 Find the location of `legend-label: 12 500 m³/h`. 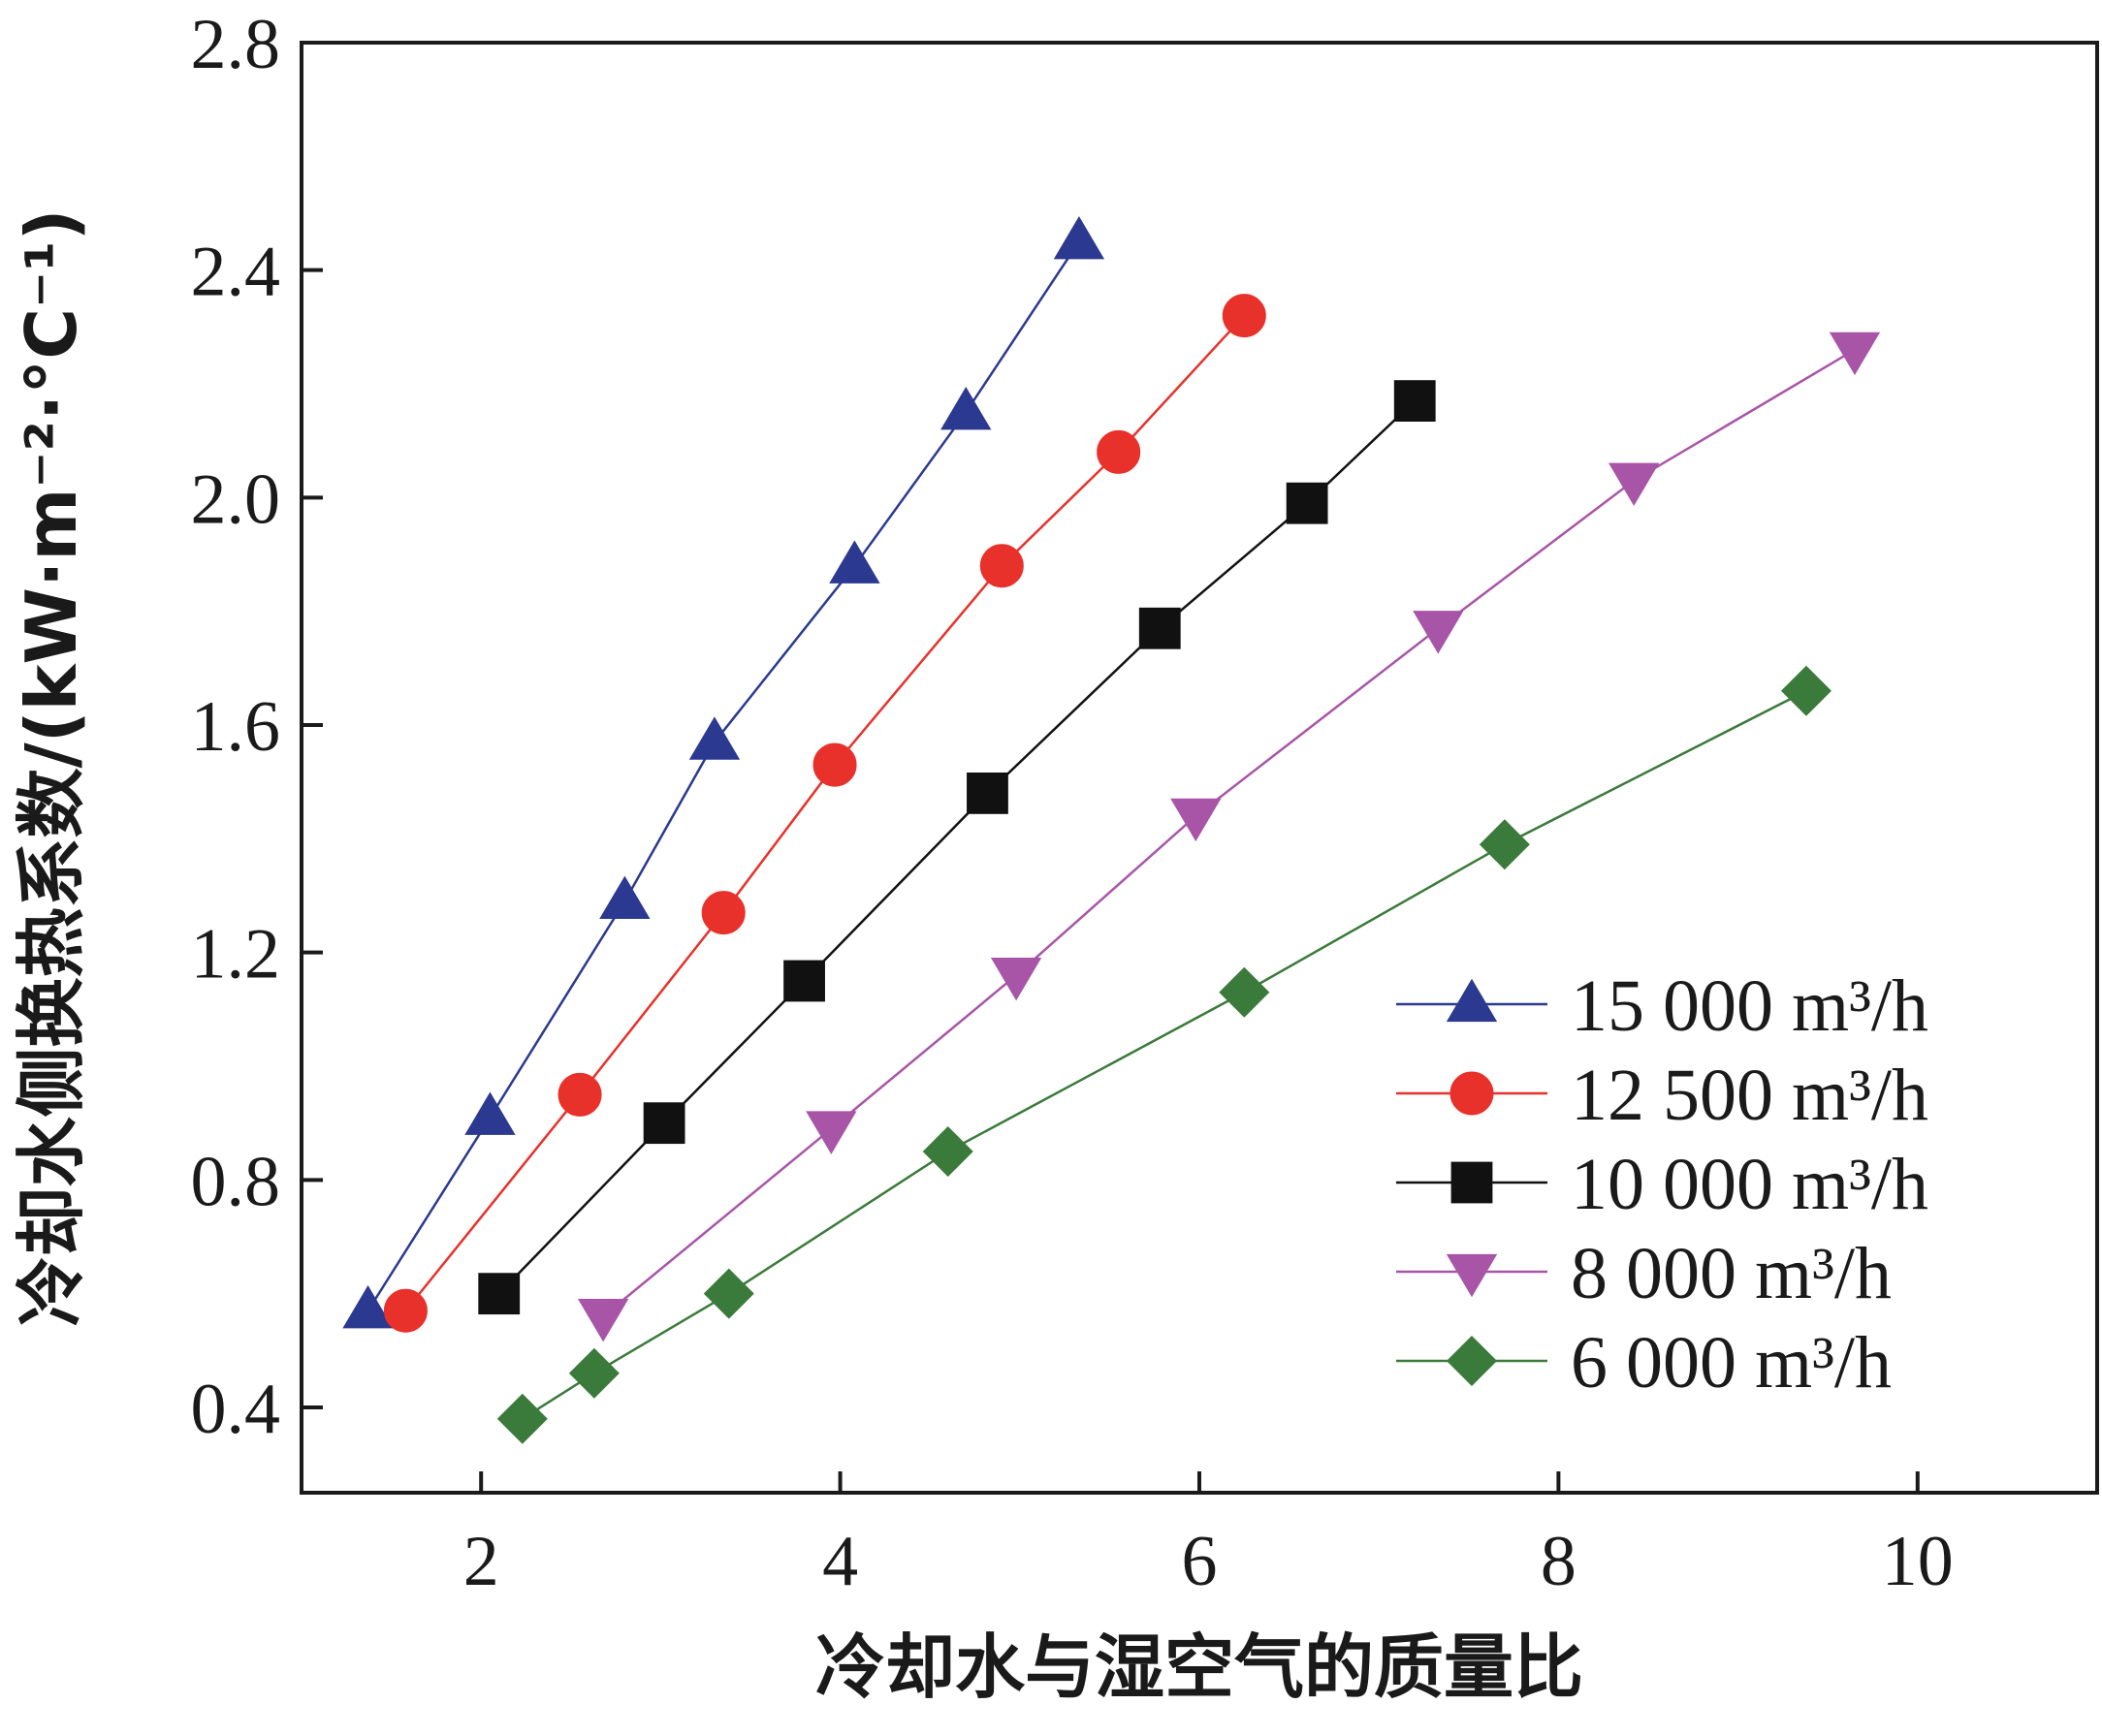

legend-label: 12 500 m³/h is located at coordinates (1750, 1095).